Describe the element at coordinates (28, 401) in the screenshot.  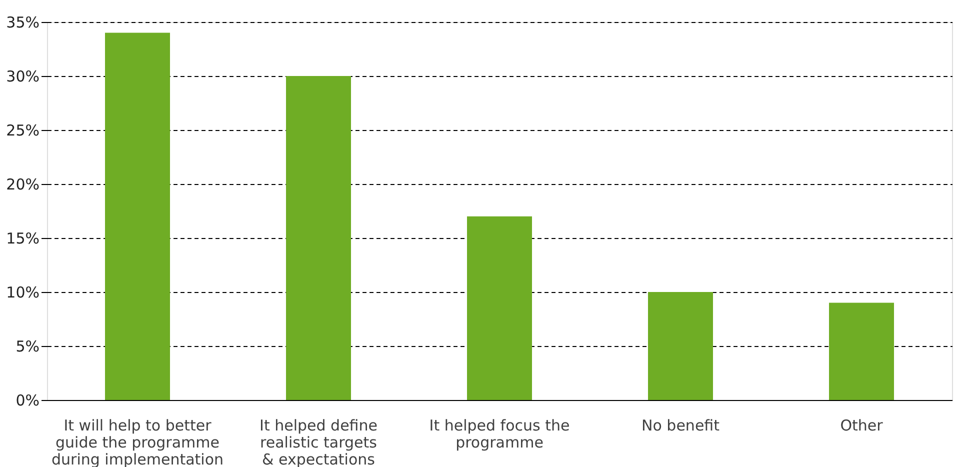
I see `y-tick-label: 0%` at that location.